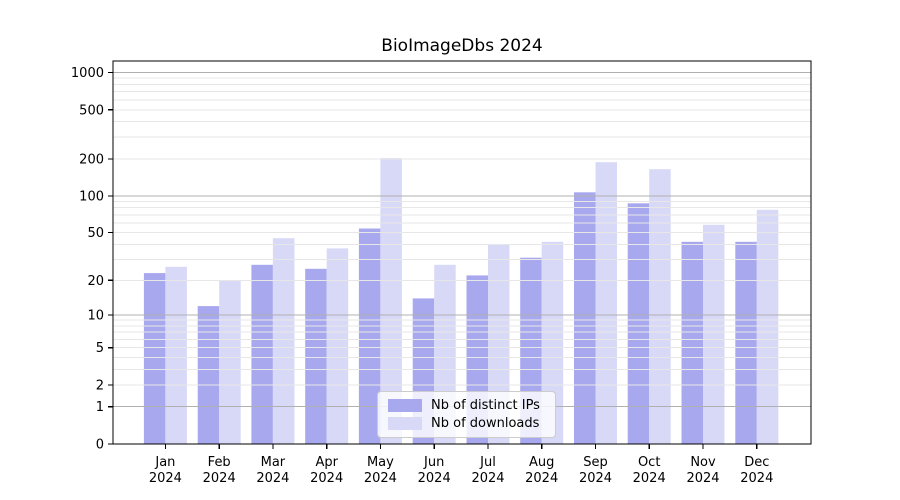  I want to click on legend-item-downloads: Nb of downloads, so click(471, 423).